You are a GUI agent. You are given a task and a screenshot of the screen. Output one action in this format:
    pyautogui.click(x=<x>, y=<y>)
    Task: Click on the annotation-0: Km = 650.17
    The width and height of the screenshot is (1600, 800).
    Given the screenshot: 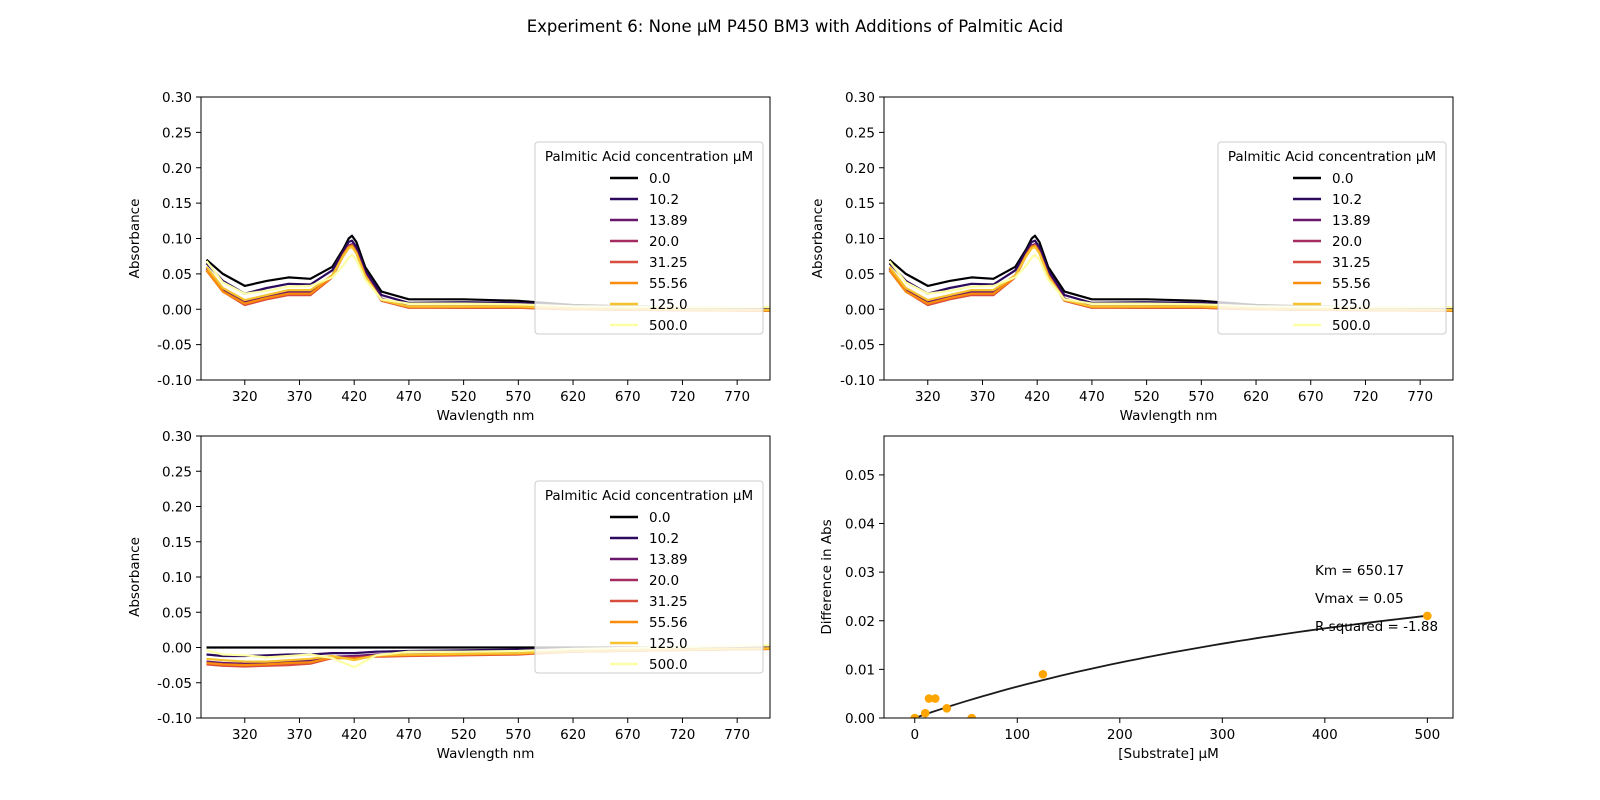 What is the action you would take?
    pyautogui.click(x=1359, y=571)
    